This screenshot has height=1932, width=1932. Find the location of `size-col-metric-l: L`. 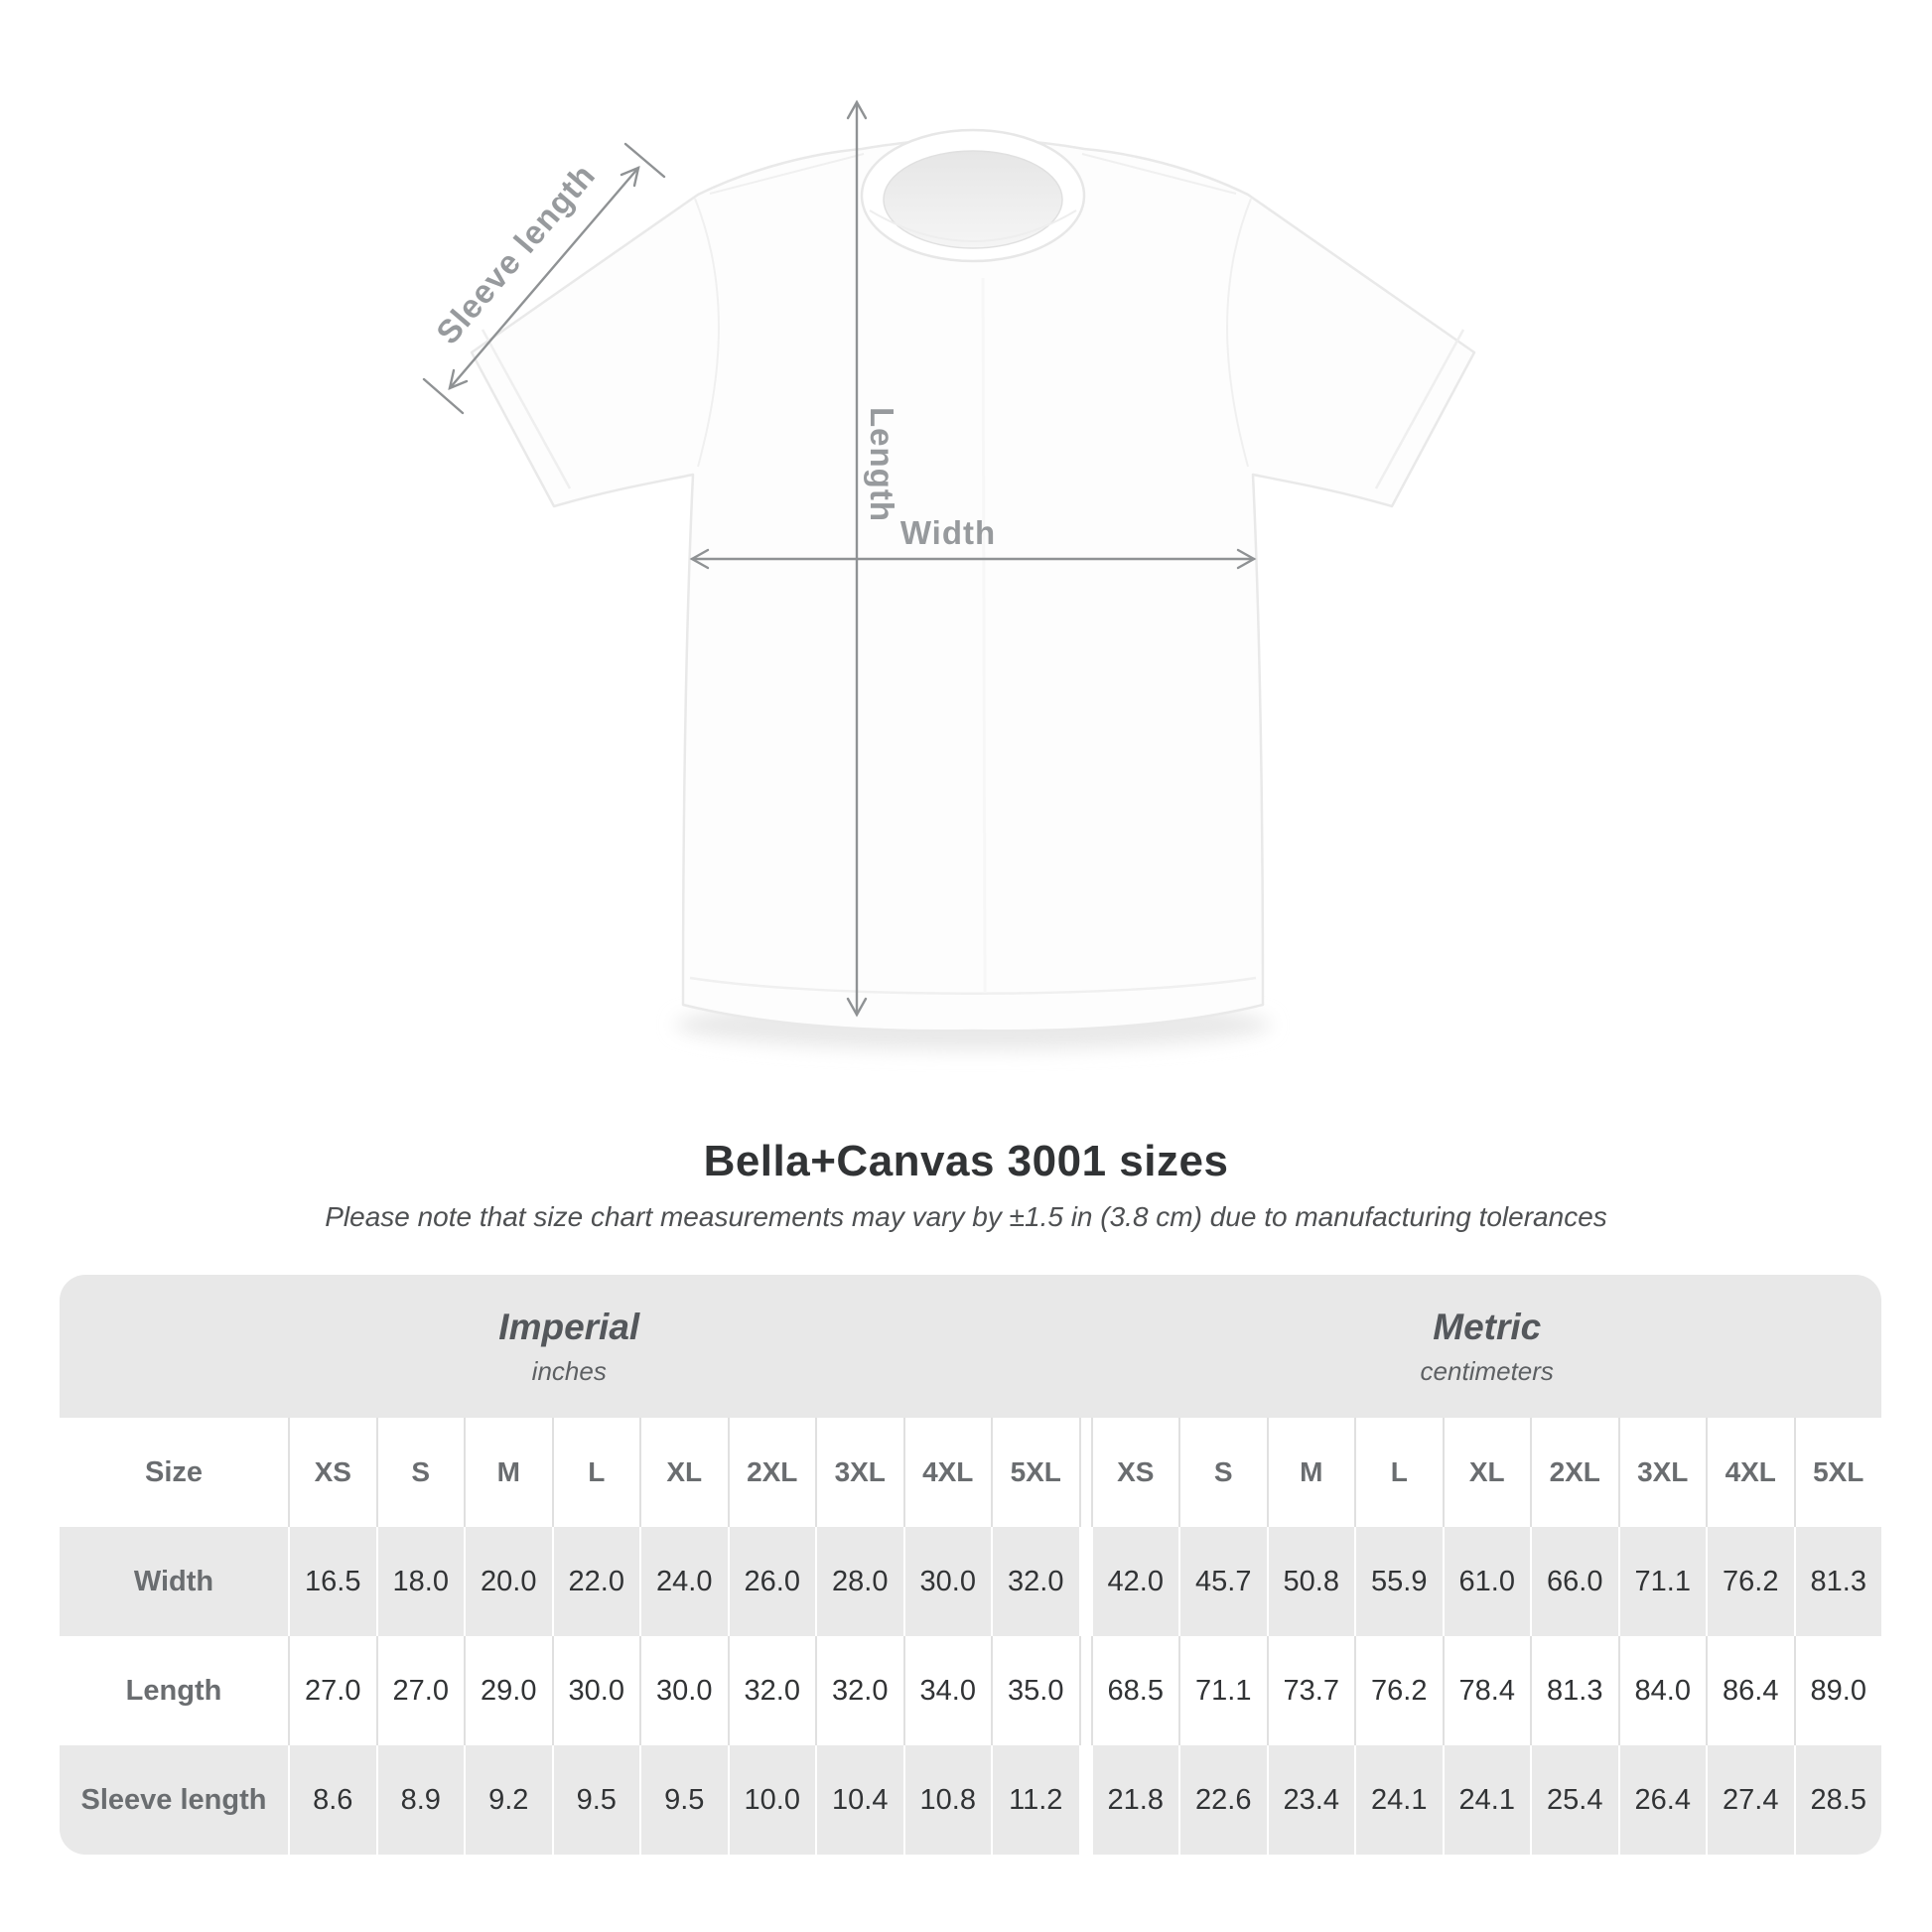

size-col-metric-l: L is located at coordinates (1400, 1472).